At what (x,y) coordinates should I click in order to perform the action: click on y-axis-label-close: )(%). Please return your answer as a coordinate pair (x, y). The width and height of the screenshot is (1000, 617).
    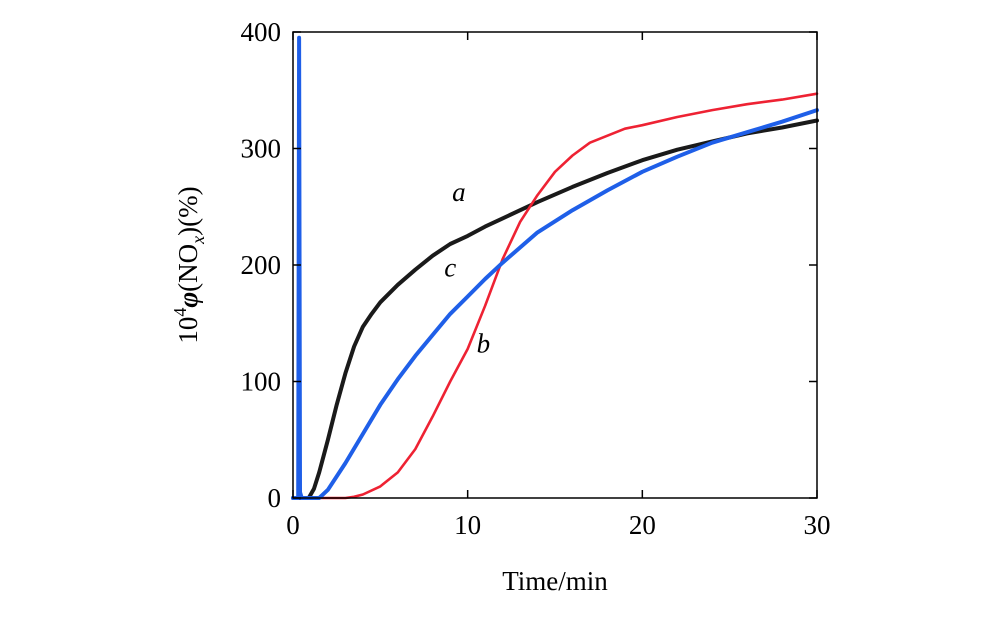
    Looking at the image, I should click on (188, 210).